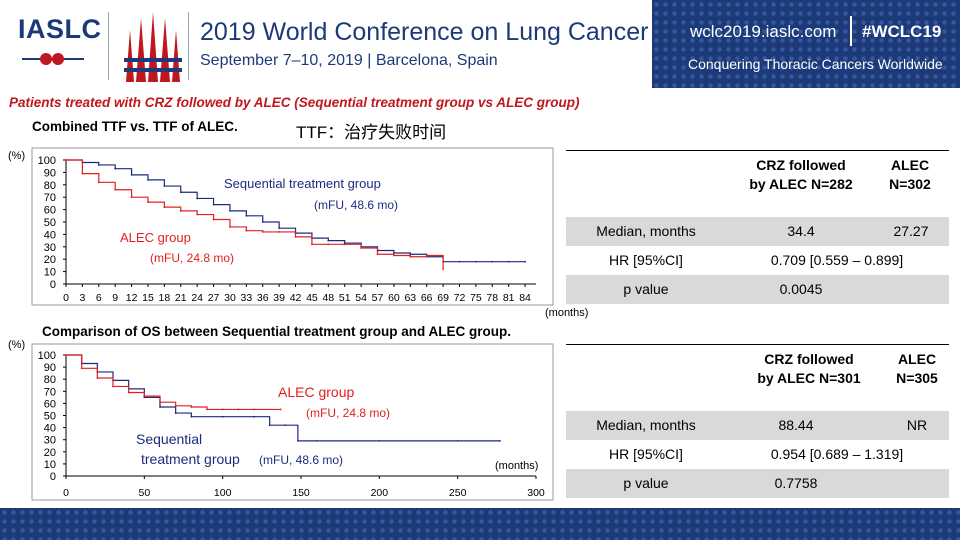 The image size is (960, 540). I want to click on y-tick-label: 0, so click(53, 477).